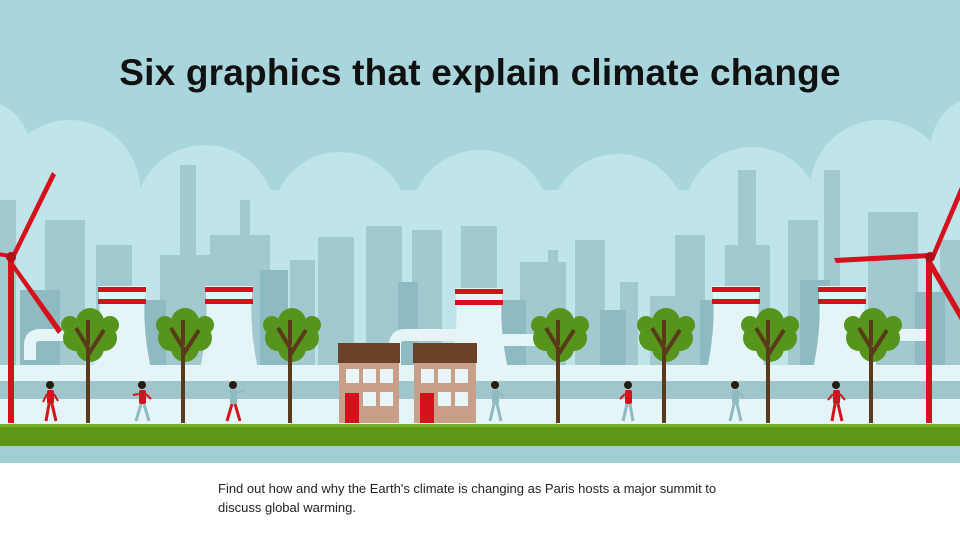 Image resolution: width=960 pixels, height=540 pixels. I want to click on house-right-icon, so click(445, 383).